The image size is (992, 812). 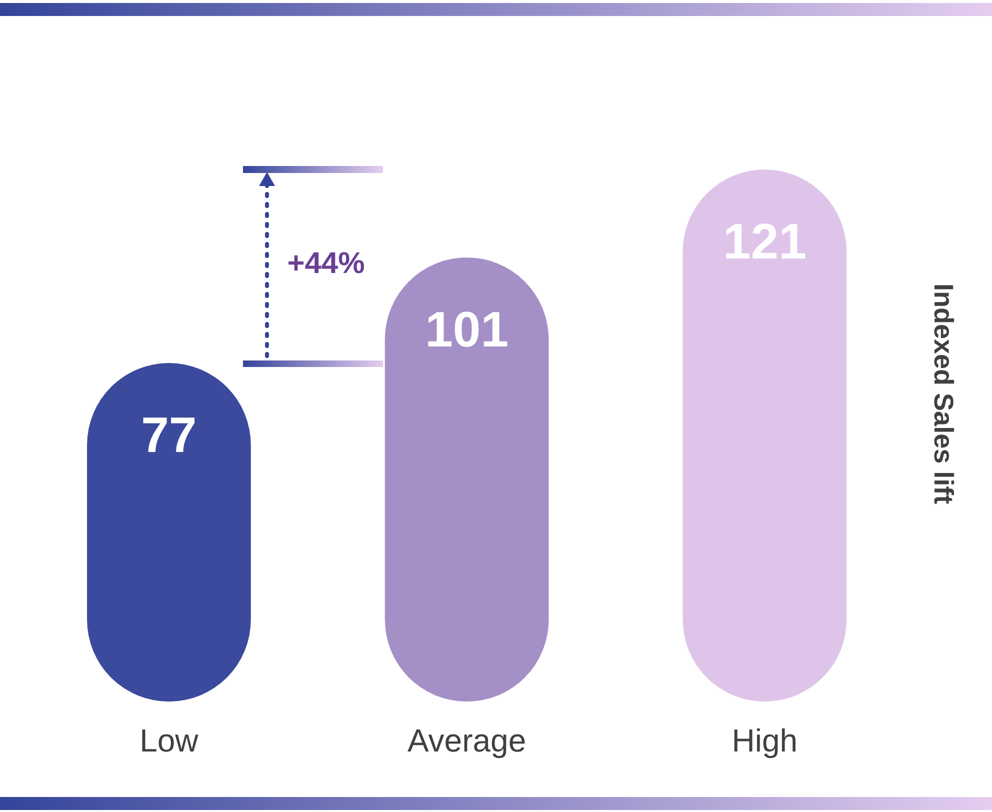 What do you see at coordinates (467, 329) in the screenshot?
I see `data-label: 101` at bounding box center [467, 329].